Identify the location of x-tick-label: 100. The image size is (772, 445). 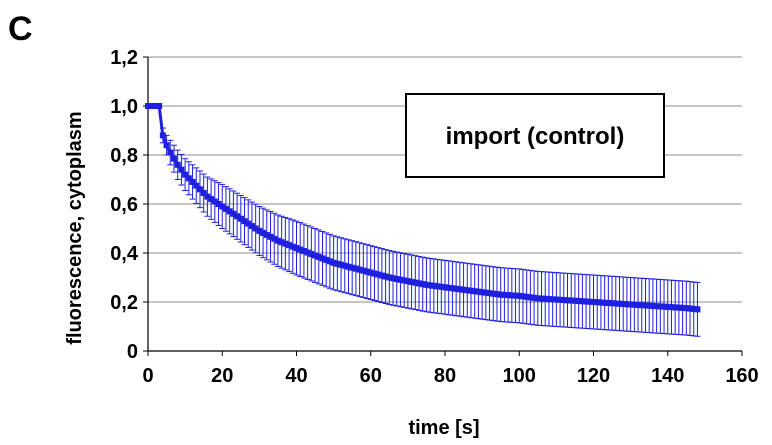
(519, 376).